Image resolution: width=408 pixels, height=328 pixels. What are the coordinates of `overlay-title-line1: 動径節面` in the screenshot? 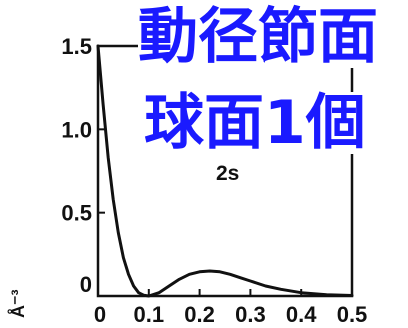 It's located at (258, 37).